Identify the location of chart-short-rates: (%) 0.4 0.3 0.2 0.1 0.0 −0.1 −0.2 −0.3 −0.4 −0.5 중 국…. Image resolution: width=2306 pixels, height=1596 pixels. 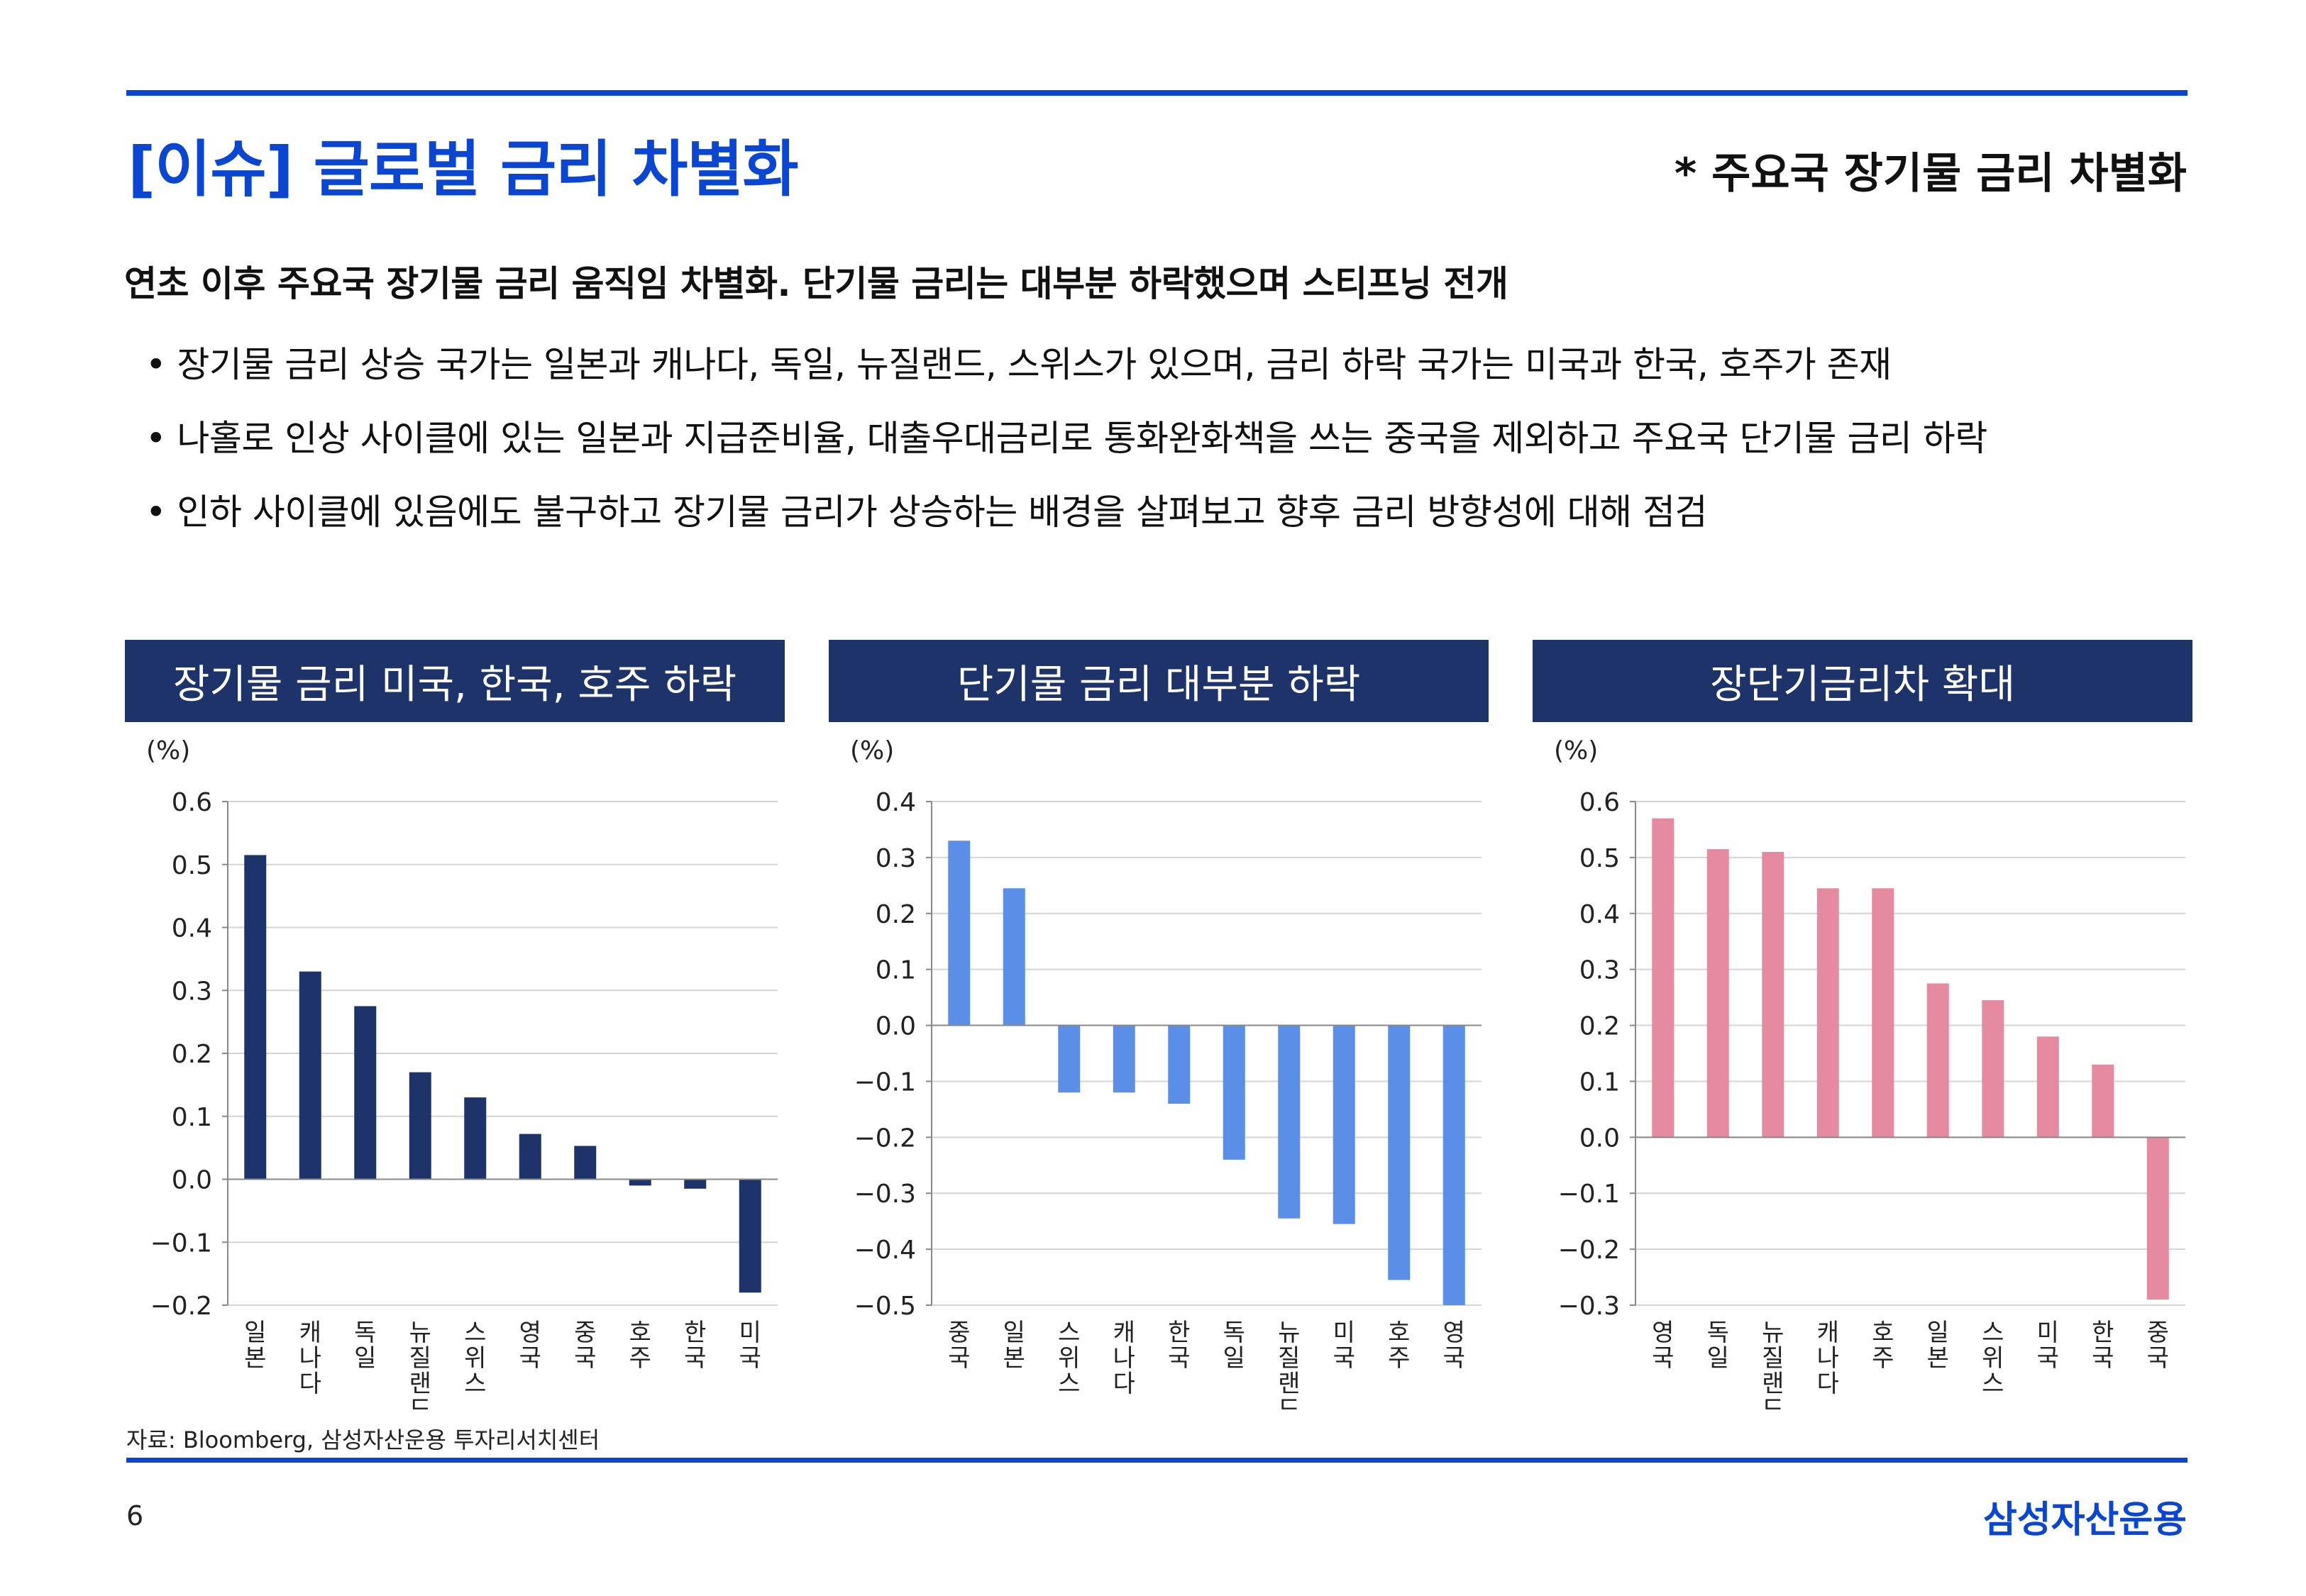
(1166, 1074).